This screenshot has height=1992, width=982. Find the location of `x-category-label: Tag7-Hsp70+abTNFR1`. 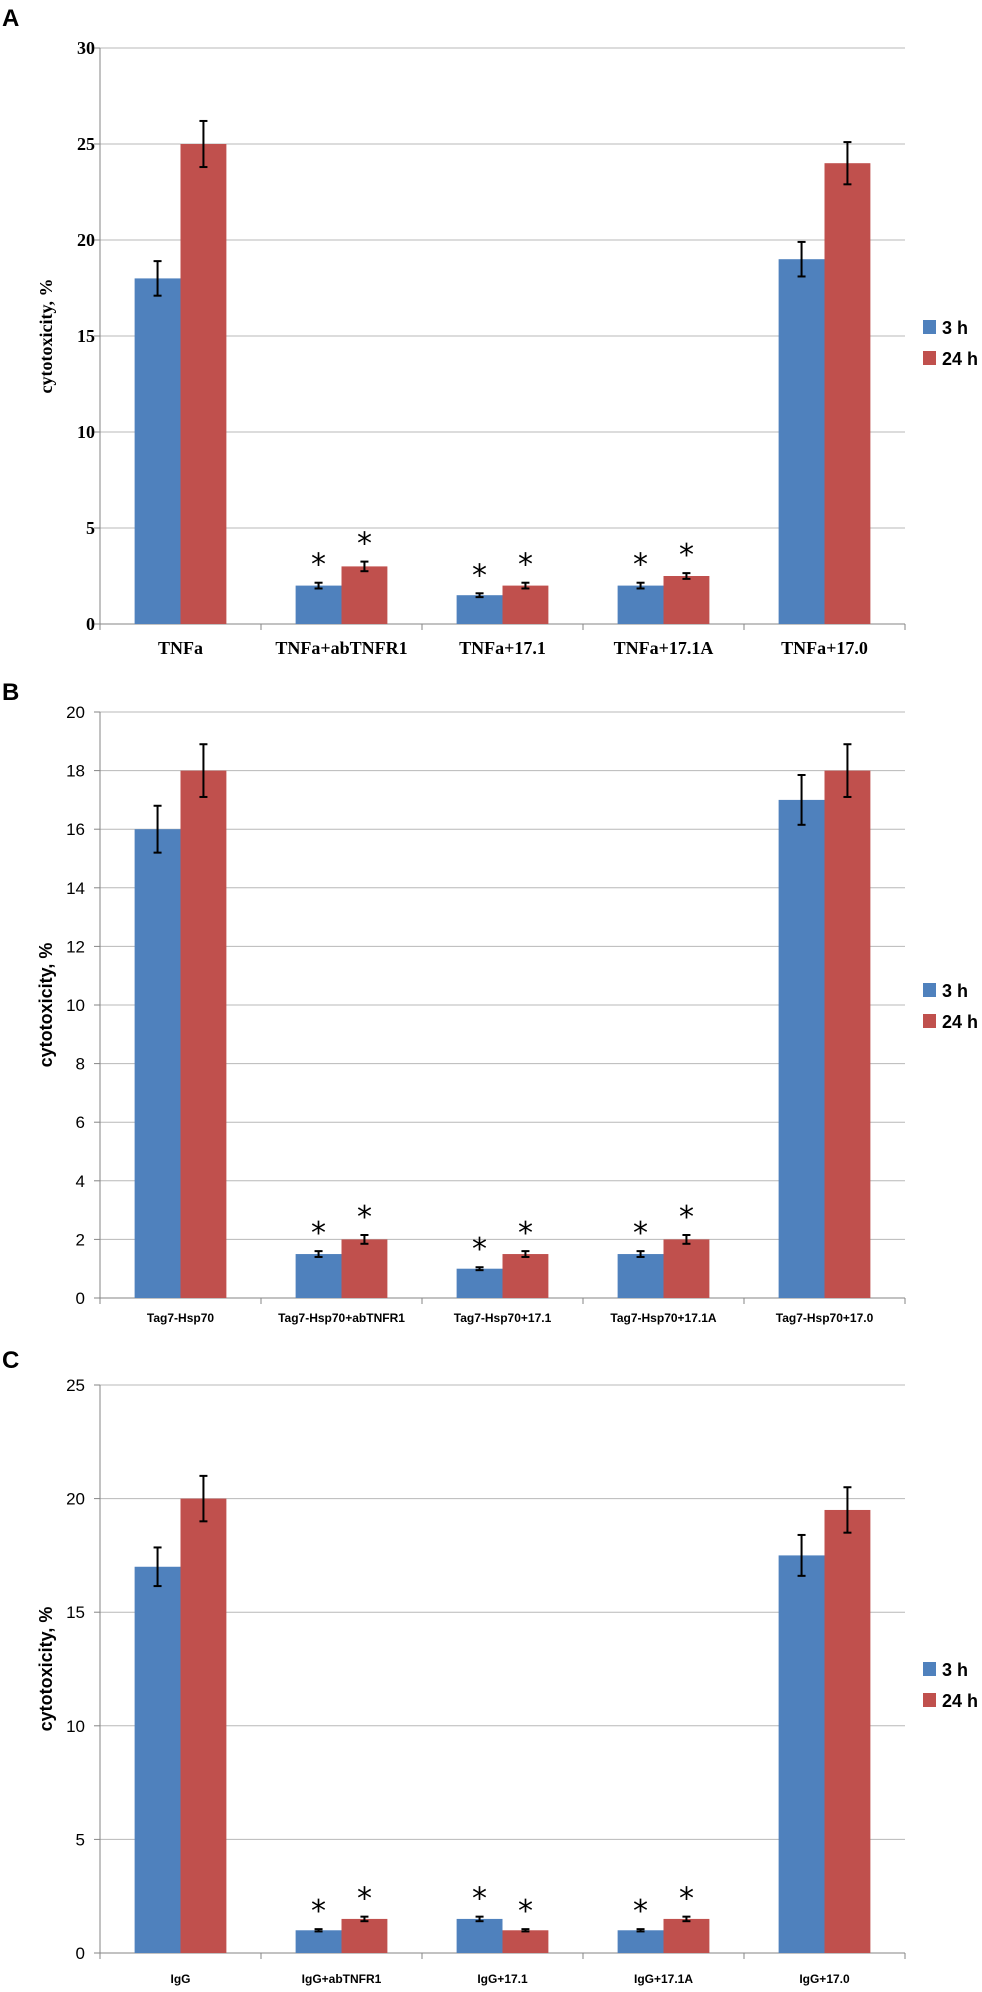

x-category-label: Tag7-Hsp70+abTNFR1 is located at coordinates (341, 1318).